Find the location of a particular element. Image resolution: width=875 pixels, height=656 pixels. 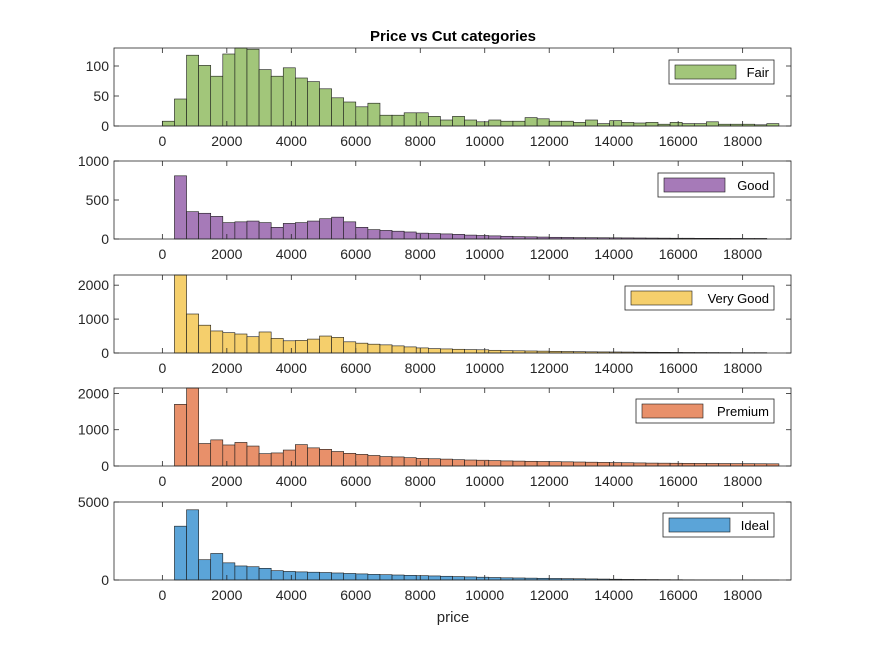

x-tick-label: 6000 is located at coordinates (355, 368).